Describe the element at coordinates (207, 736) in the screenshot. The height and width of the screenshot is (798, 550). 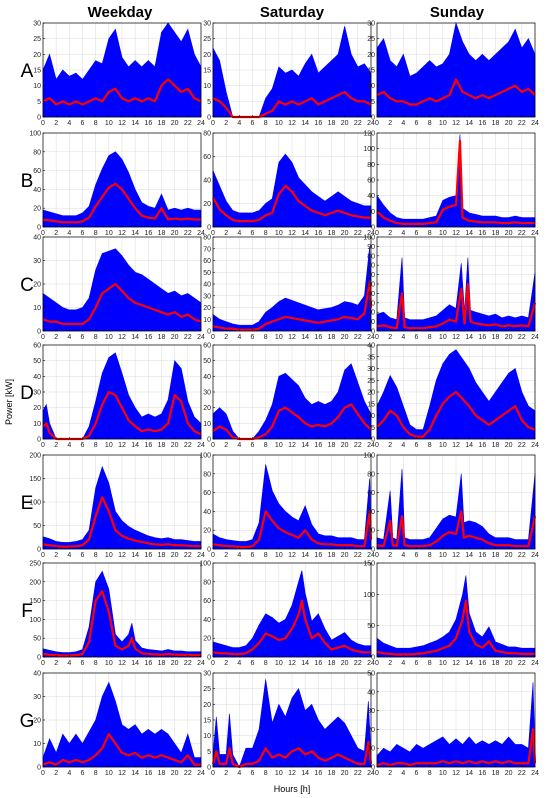
I see `y-tick-label: 10` at that location.